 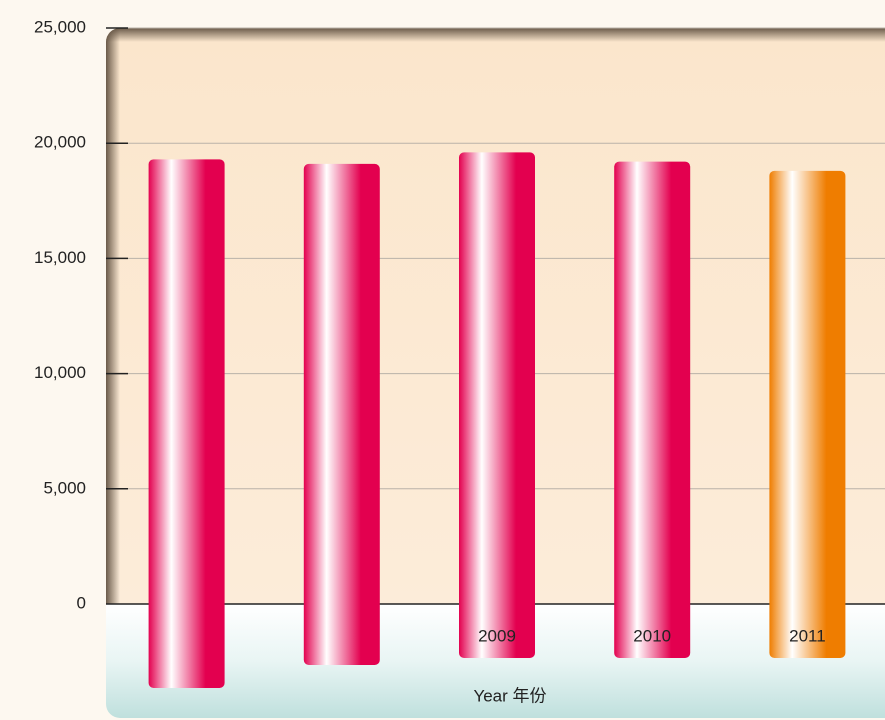 What do you see at coordinates (60, 257) in the screenshot?
I see `y-tick-label: 15,000` at bounding box center [60, 257].